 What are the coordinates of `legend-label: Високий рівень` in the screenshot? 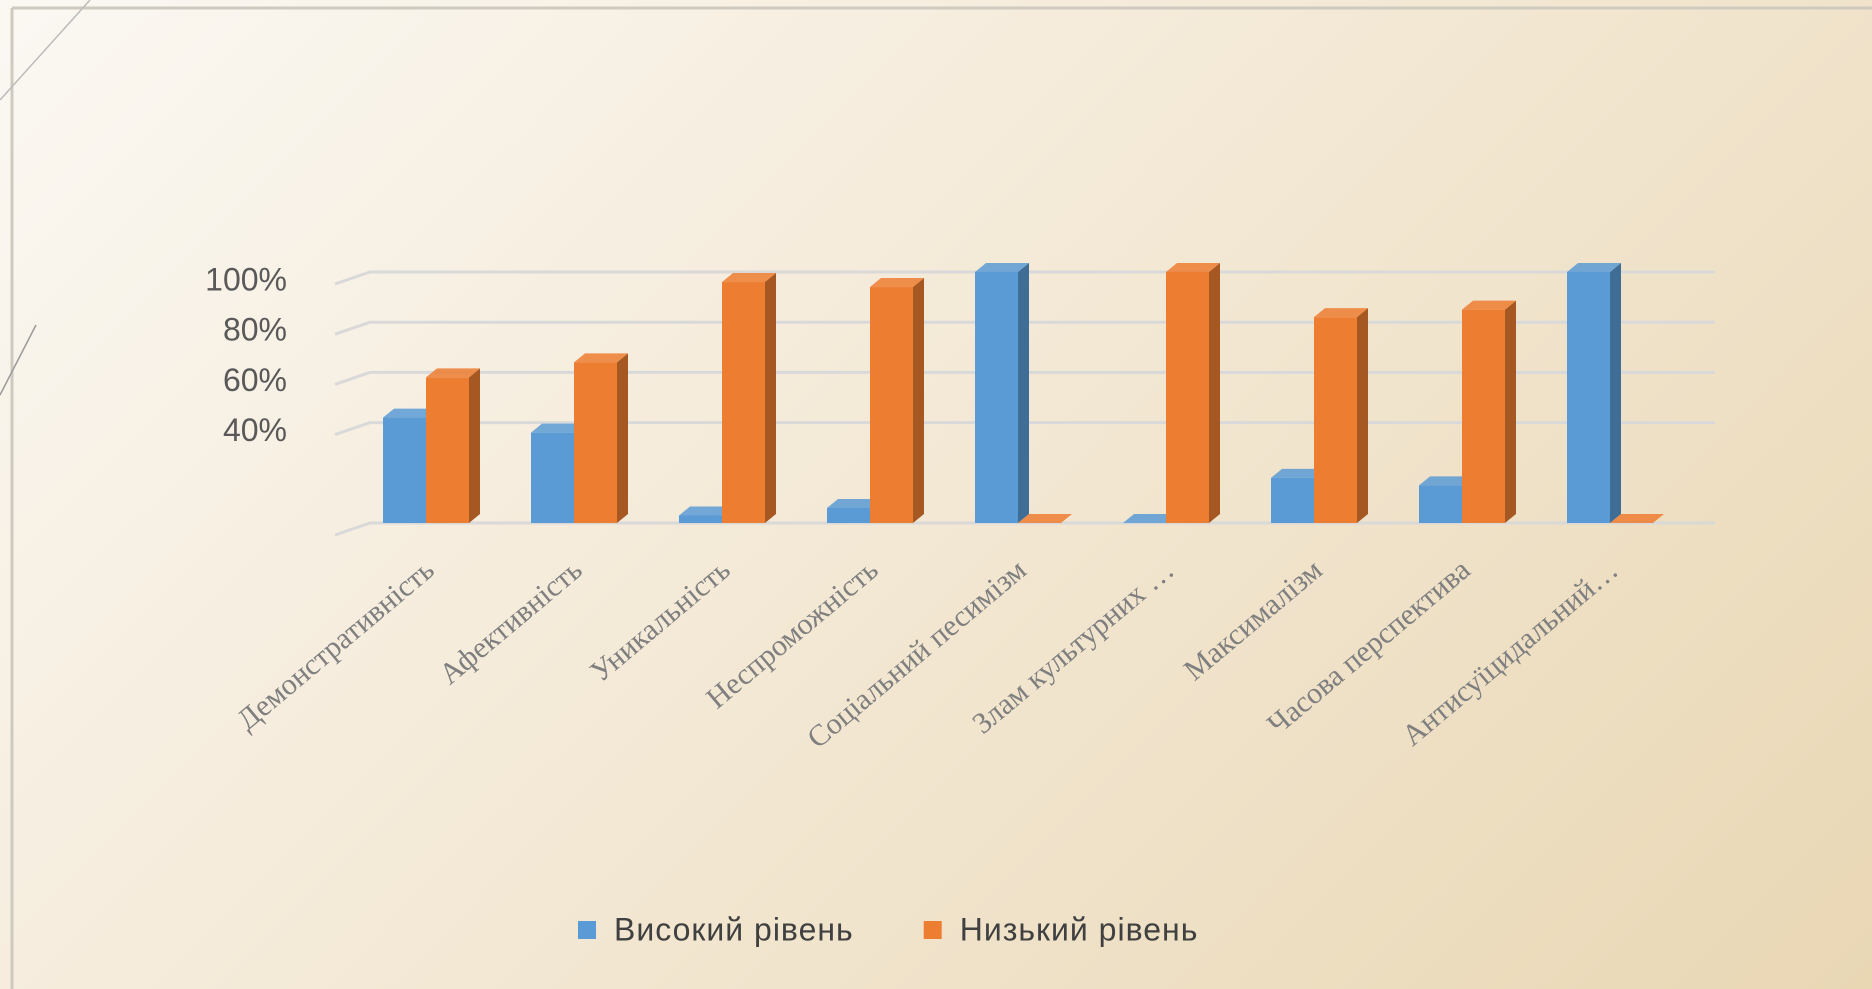 It's located at (734, 929).